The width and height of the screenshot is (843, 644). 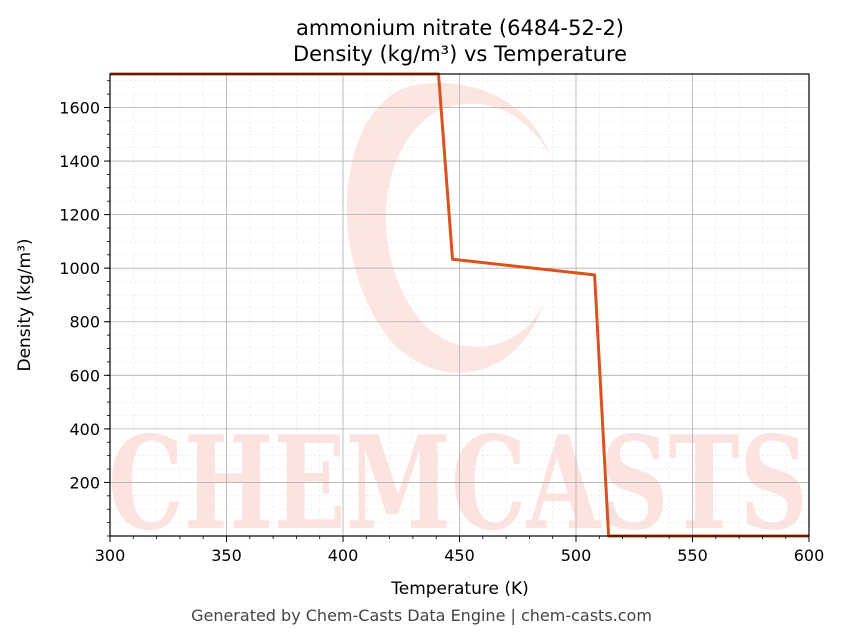 What do you see at coordinates (84, 482) in the screenshot?
I see `y-tick-label: 200` at bounding box center [84, 482].